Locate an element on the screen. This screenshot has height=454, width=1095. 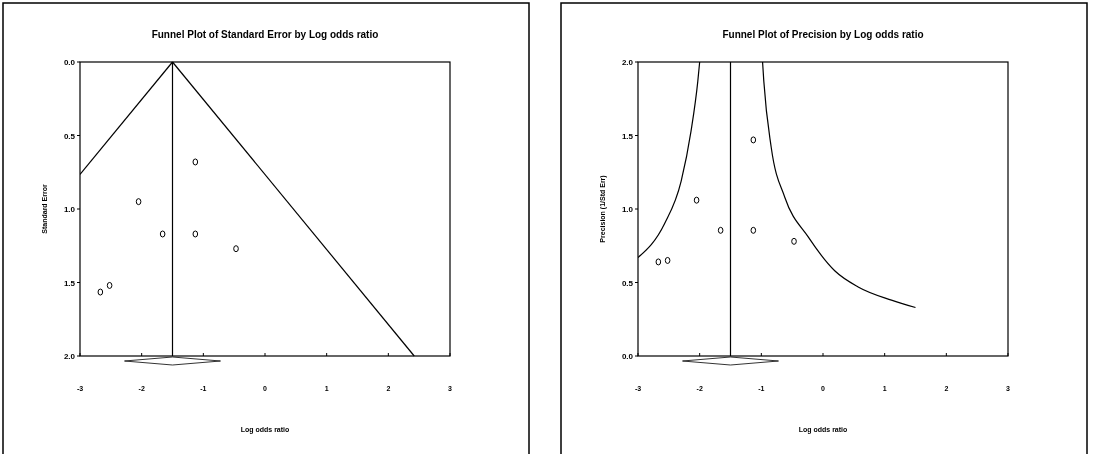
chart-title: Funnel Plot of Precision by Log odds ratio is located at coordinates (823, 34).